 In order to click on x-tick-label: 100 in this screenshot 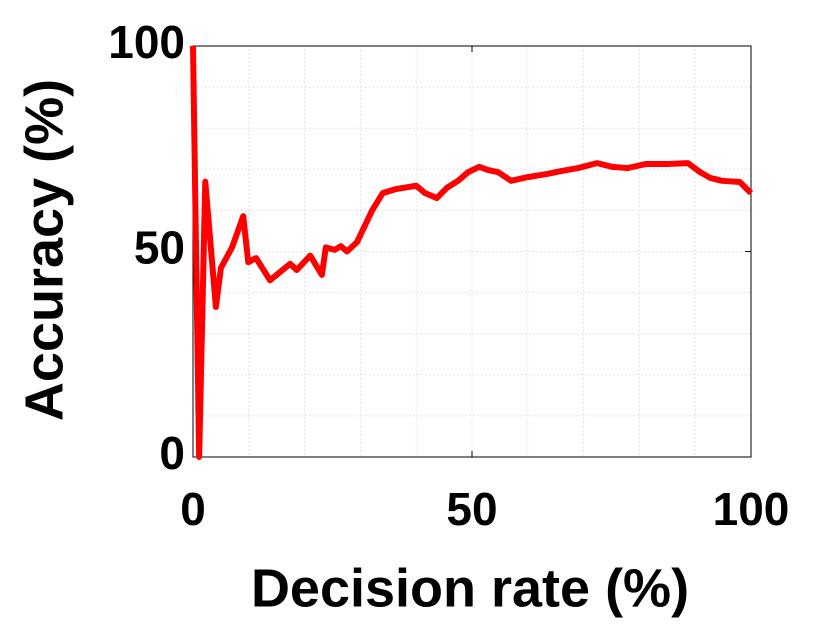, I will do `click(751, 509)`.